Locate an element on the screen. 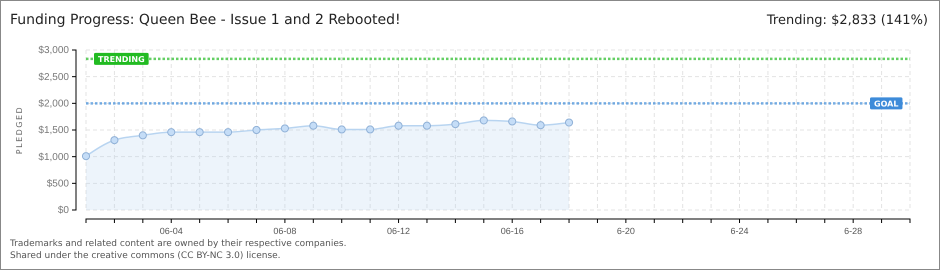  y-tick-label: $500 is located at coordinates (58, 184).